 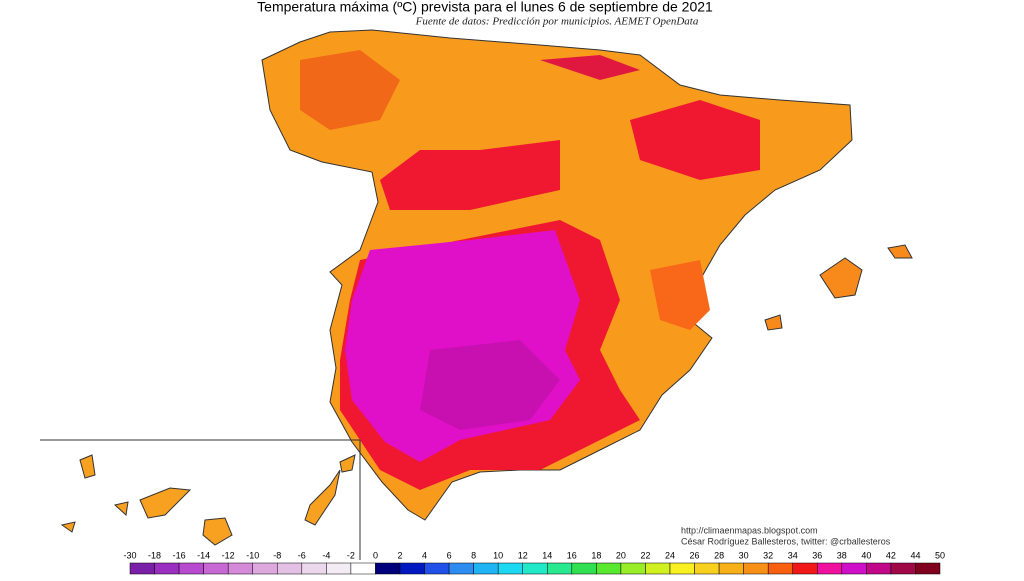 What do you see at coordinates (596, 555) in the screenshot?
I see `legend-label: 18` at bounding box center [596, 555].